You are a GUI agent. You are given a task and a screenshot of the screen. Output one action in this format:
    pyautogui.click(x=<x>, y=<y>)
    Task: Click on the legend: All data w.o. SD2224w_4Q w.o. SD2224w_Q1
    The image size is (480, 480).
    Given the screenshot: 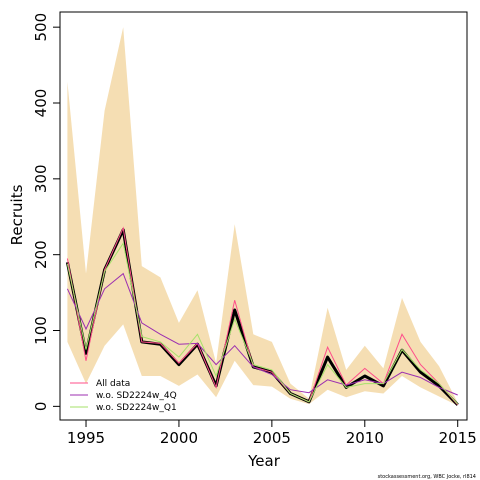 What is the action you would take?
    pyautogui.click(x=123, y=396)
    